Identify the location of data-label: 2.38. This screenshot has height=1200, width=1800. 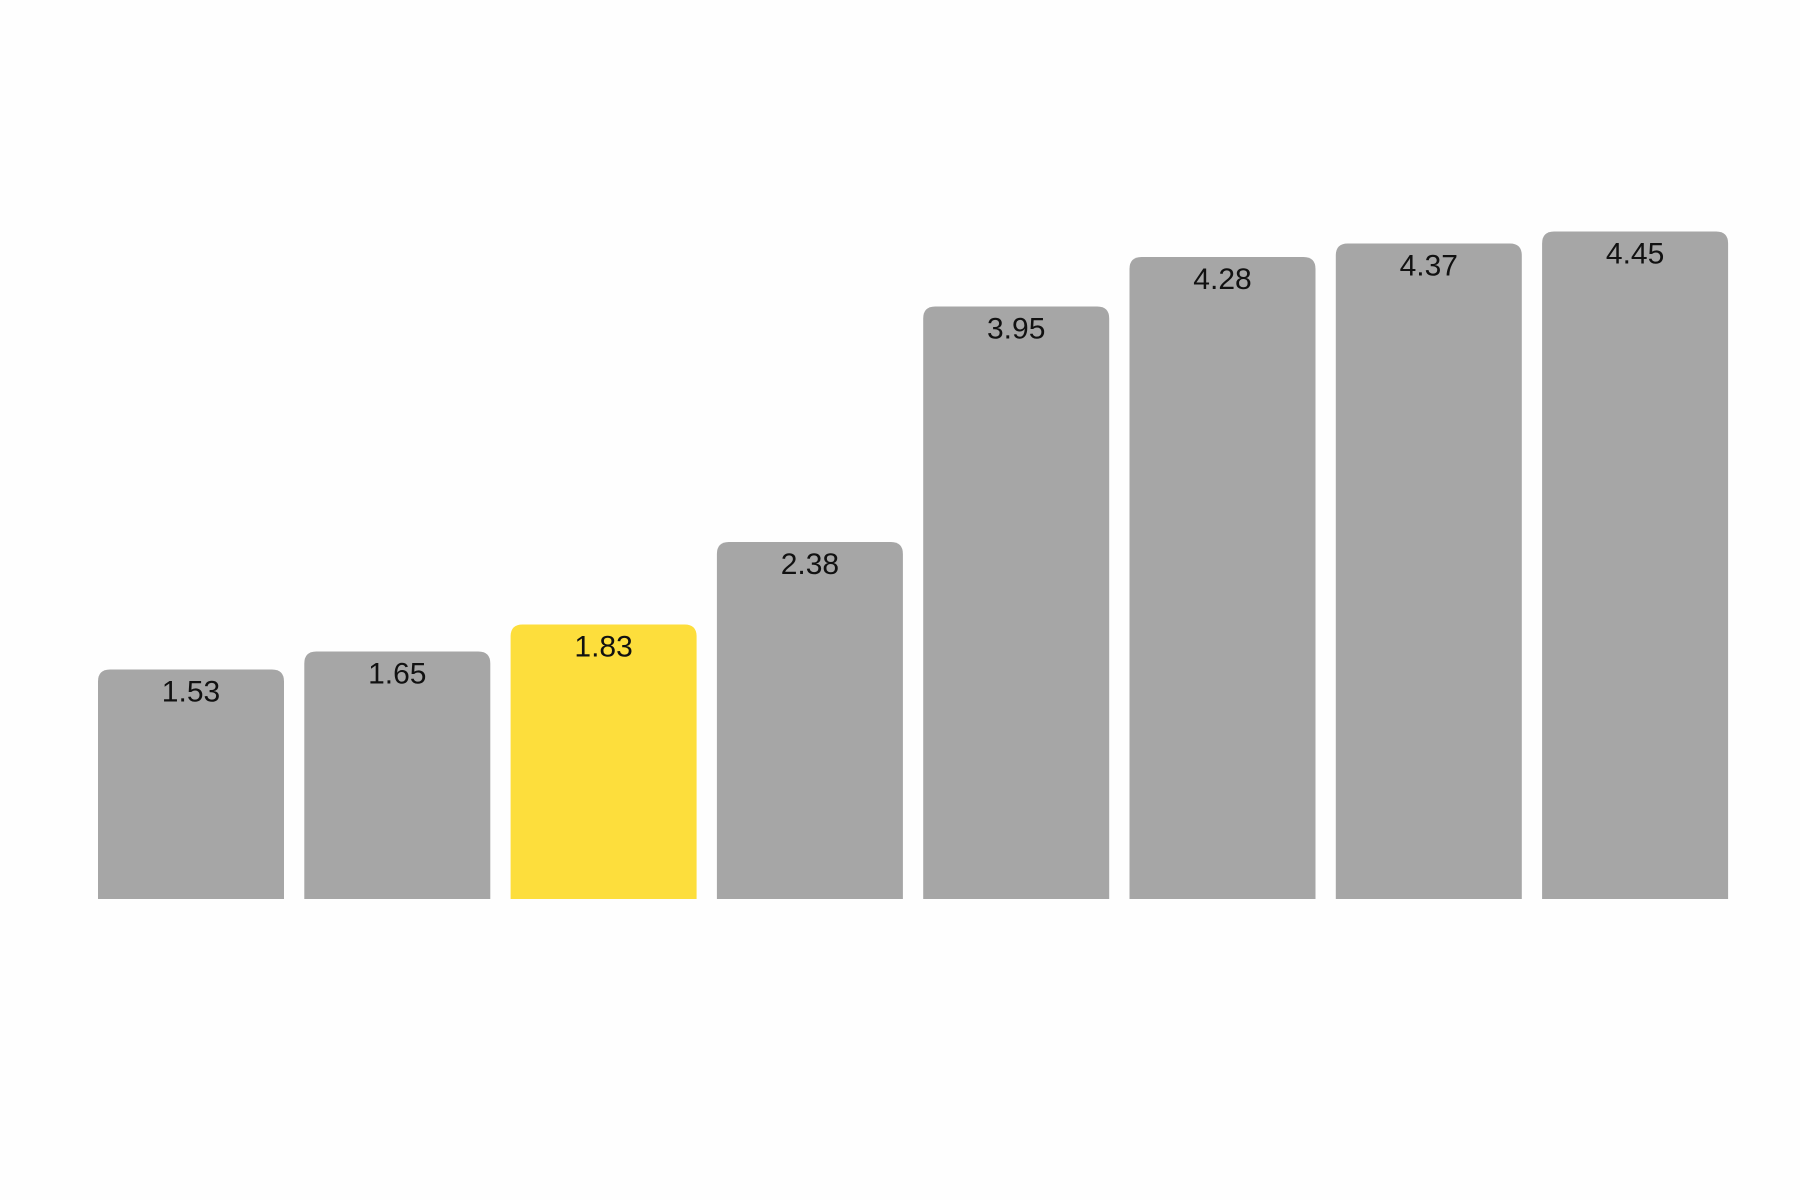
(810, 564).